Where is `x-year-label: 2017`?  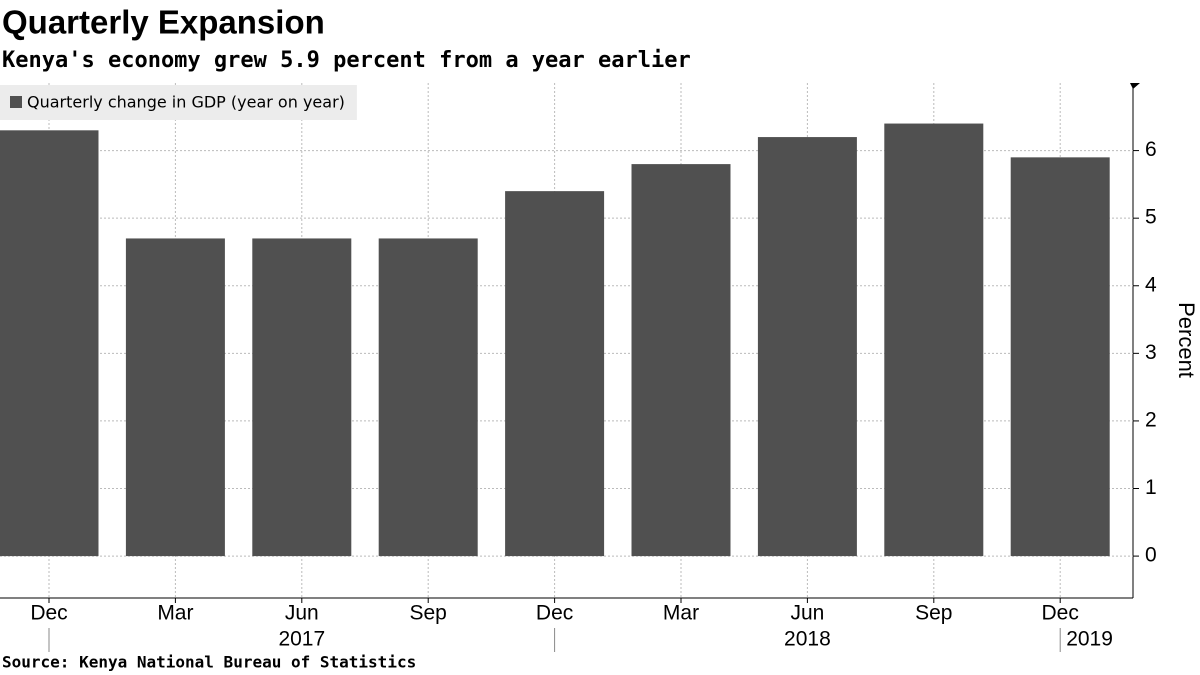
x-year-label: 2017 is located at coordinates (301, 639).